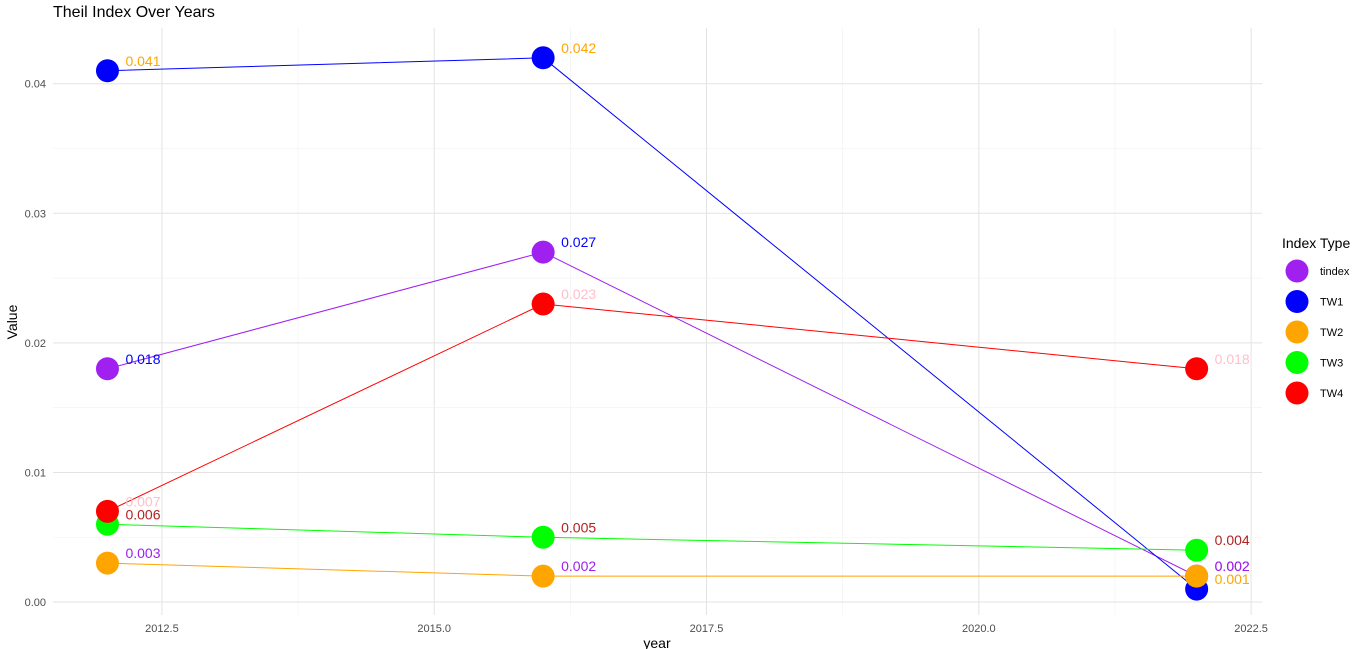 This screenshot has width=1363, height=649. What do you see at coordinates (1335, 272) in the screenshot?
I see `legend-label-tindex: tindex` at bounding box center [1335, 272].